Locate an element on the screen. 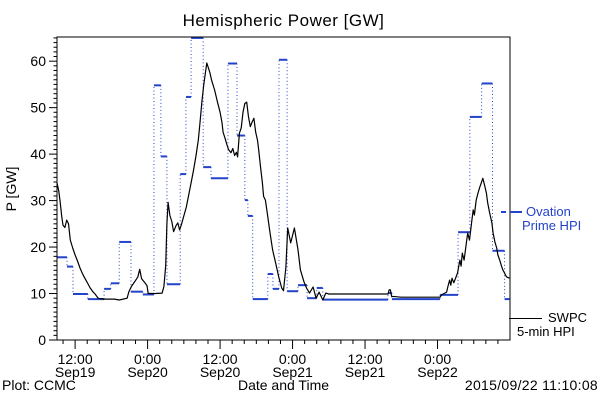 The image size is (600, 400). xaxis-title: Date and Time is located at coordinates (283, 385).